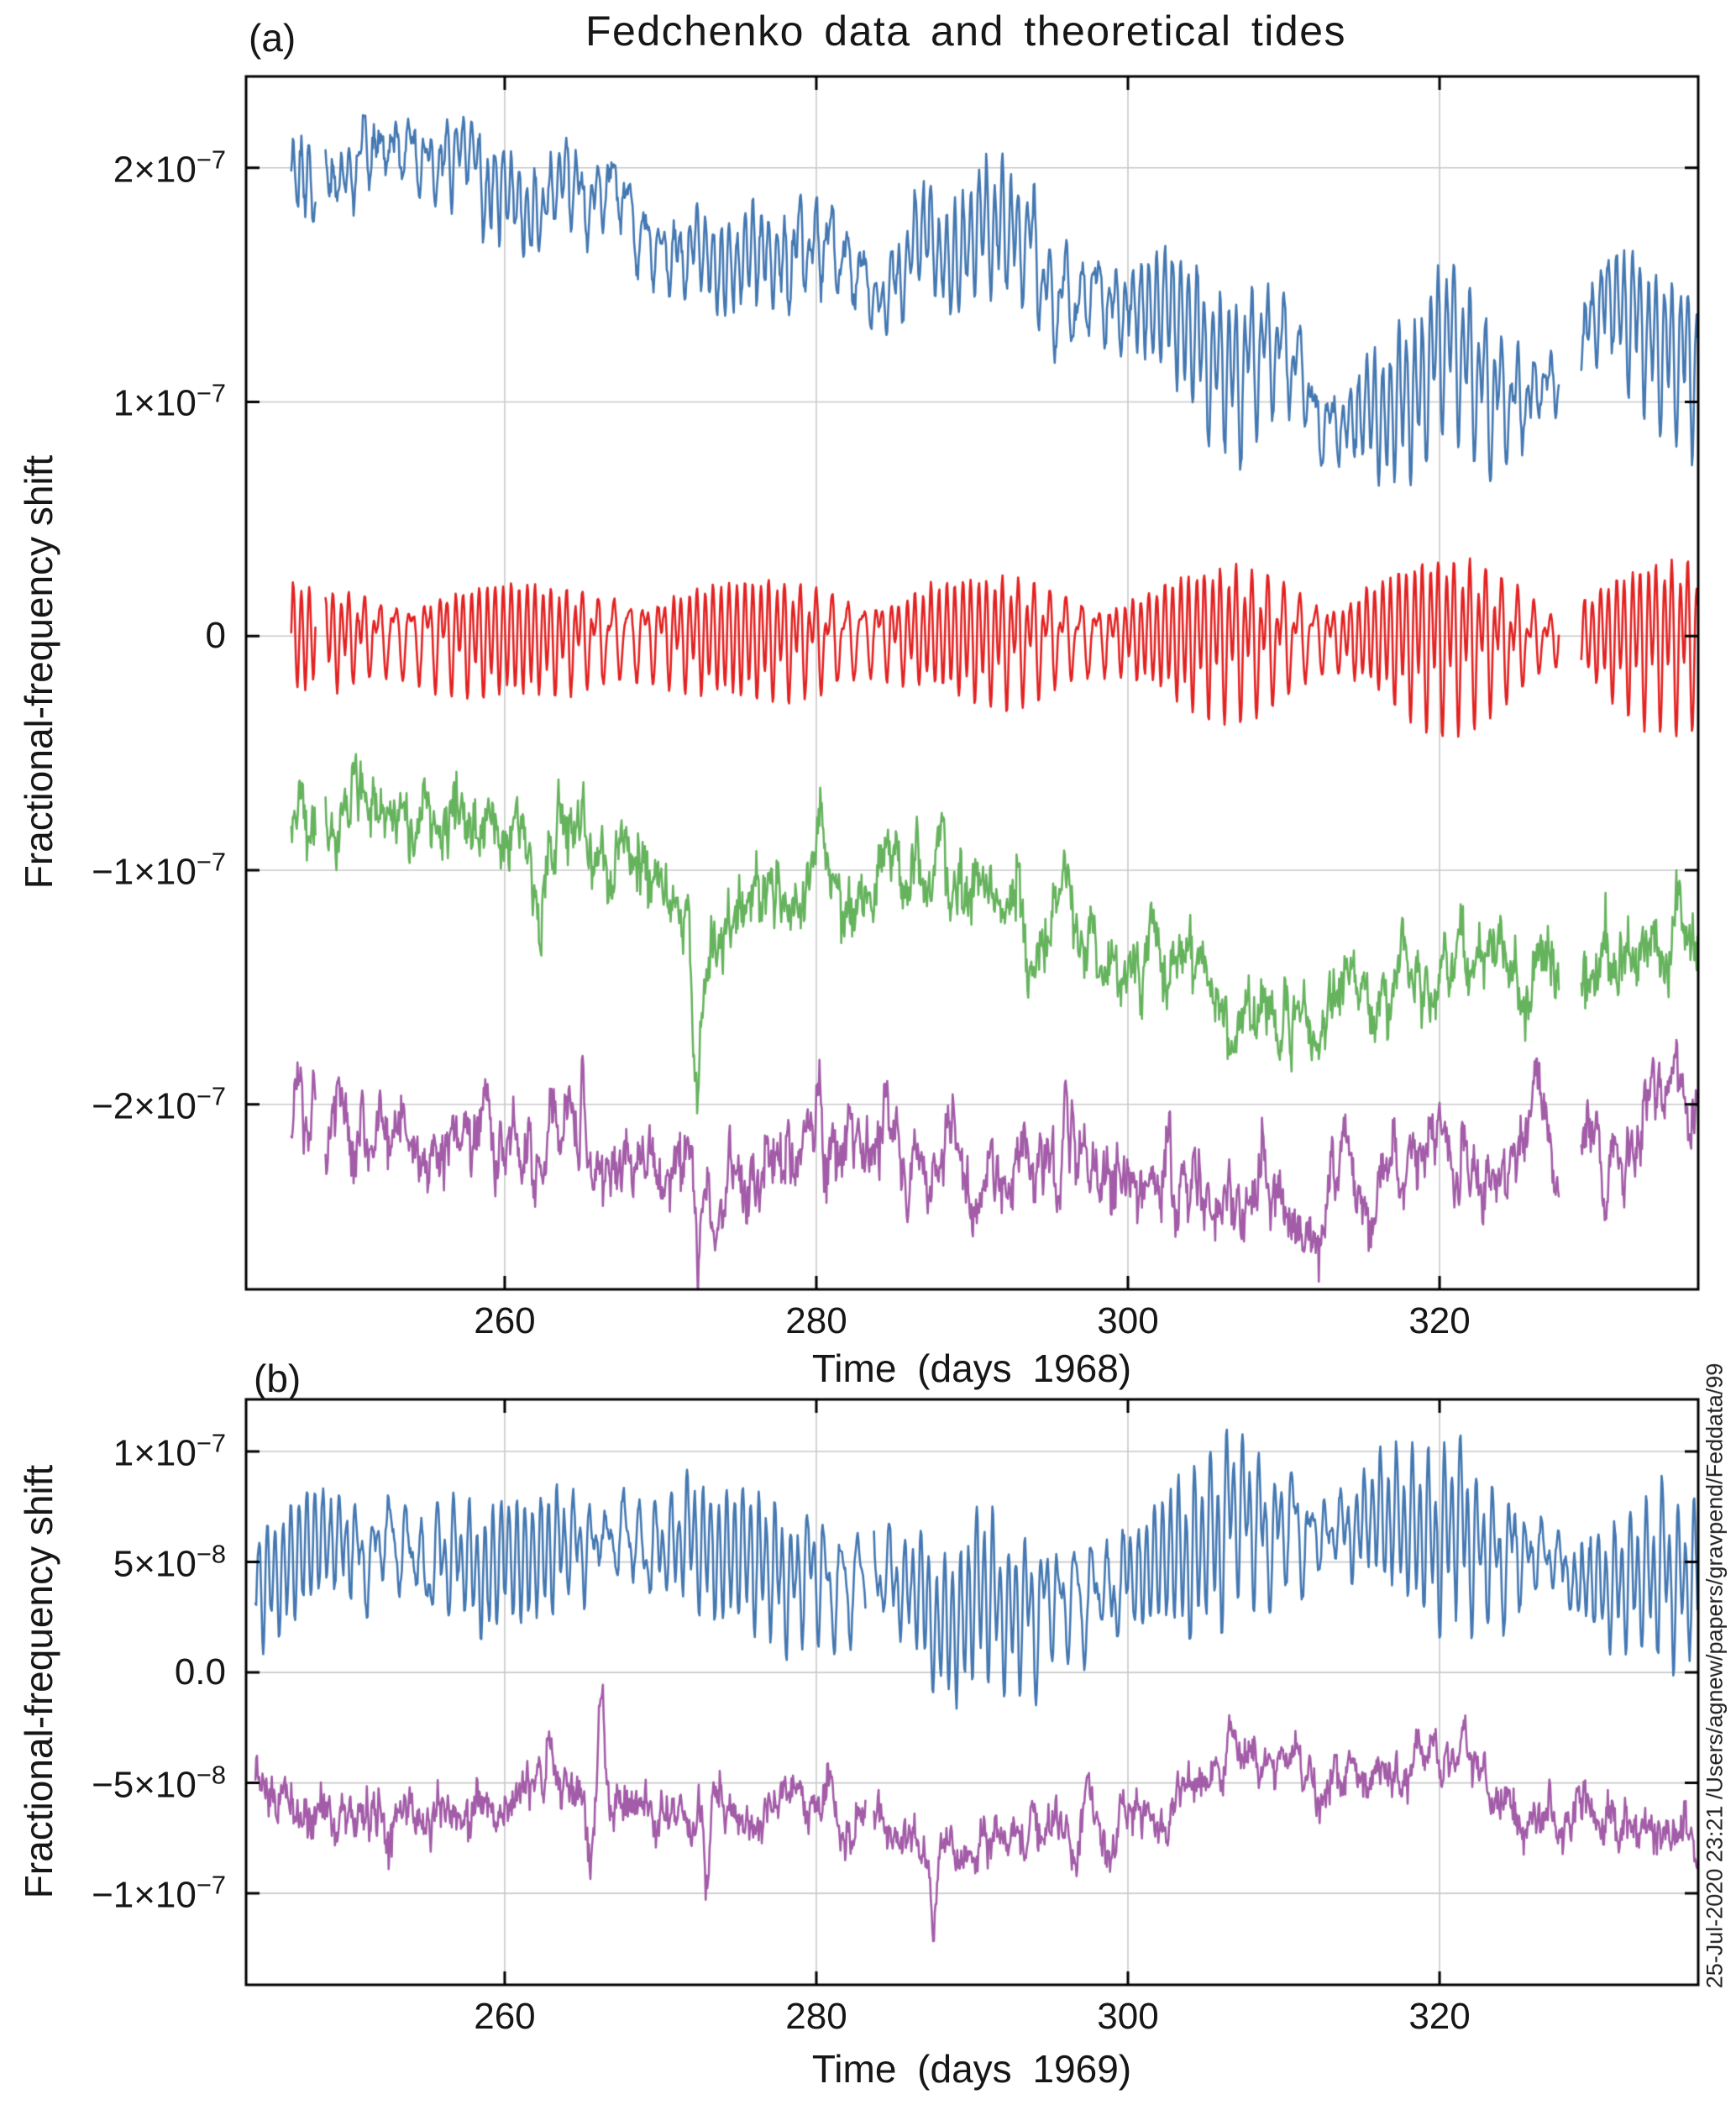 The image size is (1736, 2110). I want to click on panel-b-label: (b), so click(278, 1378).